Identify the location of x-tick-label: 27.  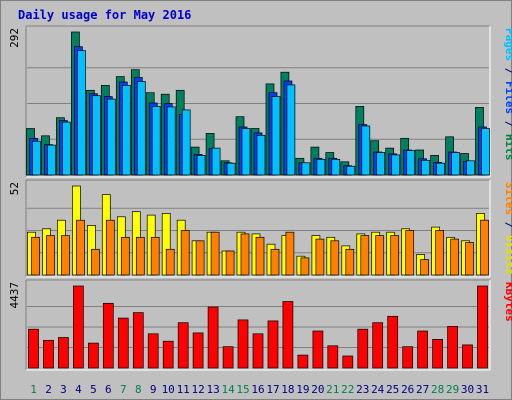
(422, 389).